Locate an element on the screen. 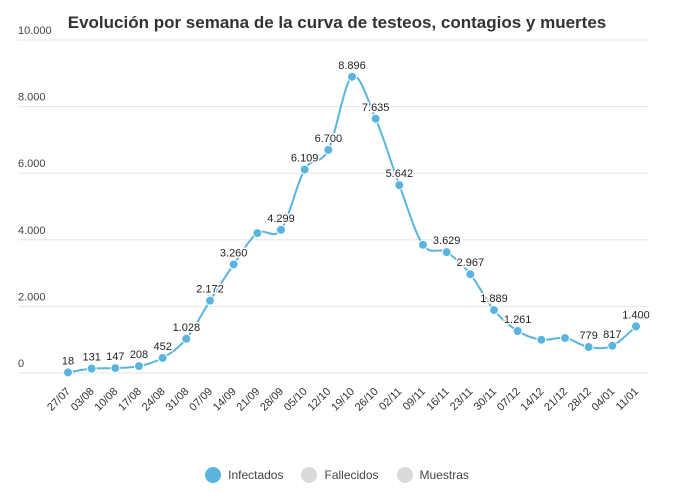 This screenshot has height=500, width=674. y-axis: 0 2.000 4.000 6.000 8.000 10.000 is located at coordinates (35, 197).